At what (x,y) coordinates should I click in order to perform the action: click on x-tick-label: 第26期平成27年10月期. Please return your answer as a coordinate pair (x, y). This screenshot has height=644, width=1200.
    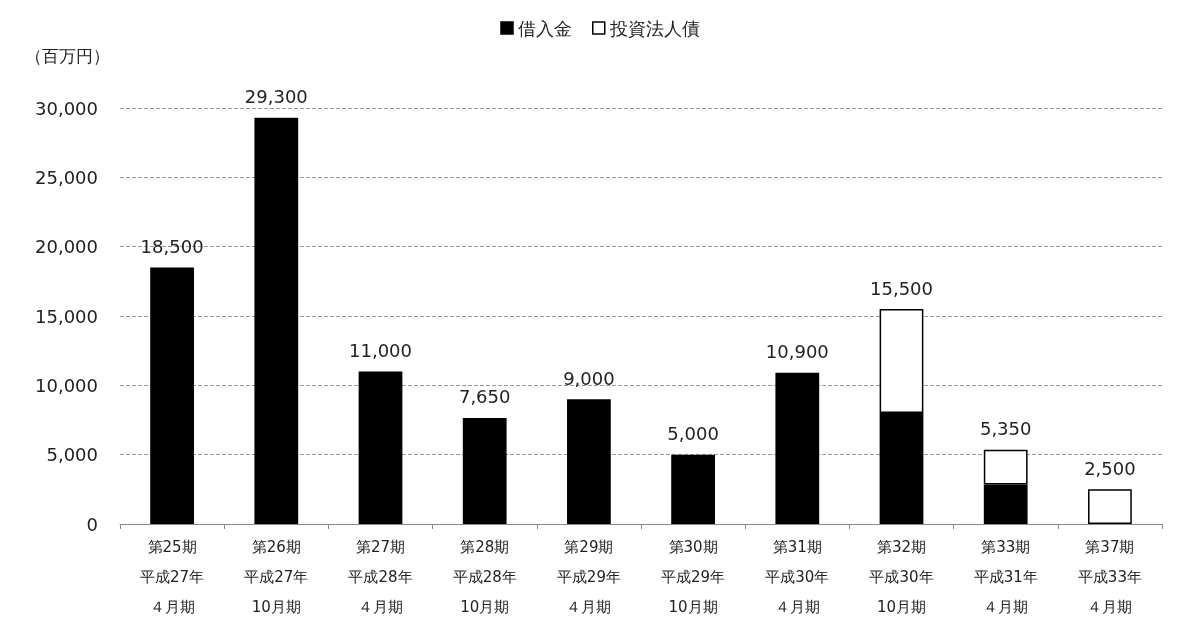
    Looking at the image, I should click on (276, 577).